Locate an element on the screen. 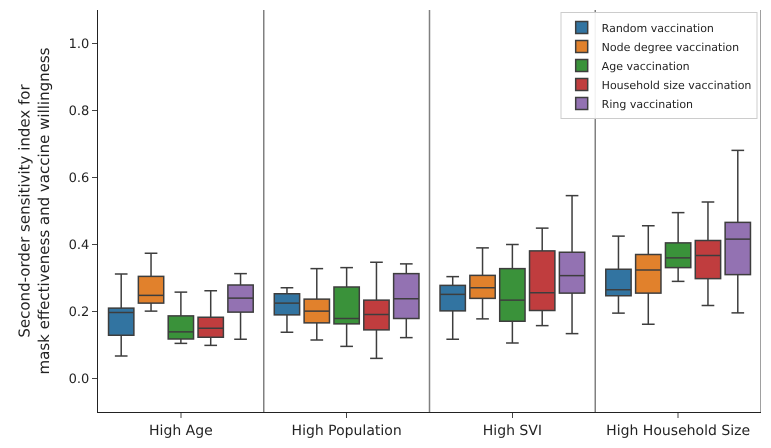  y-axis-title: Second-order sensitivity index for mask effectiveness and vaccine willingness is located at coordinates (34, 210).